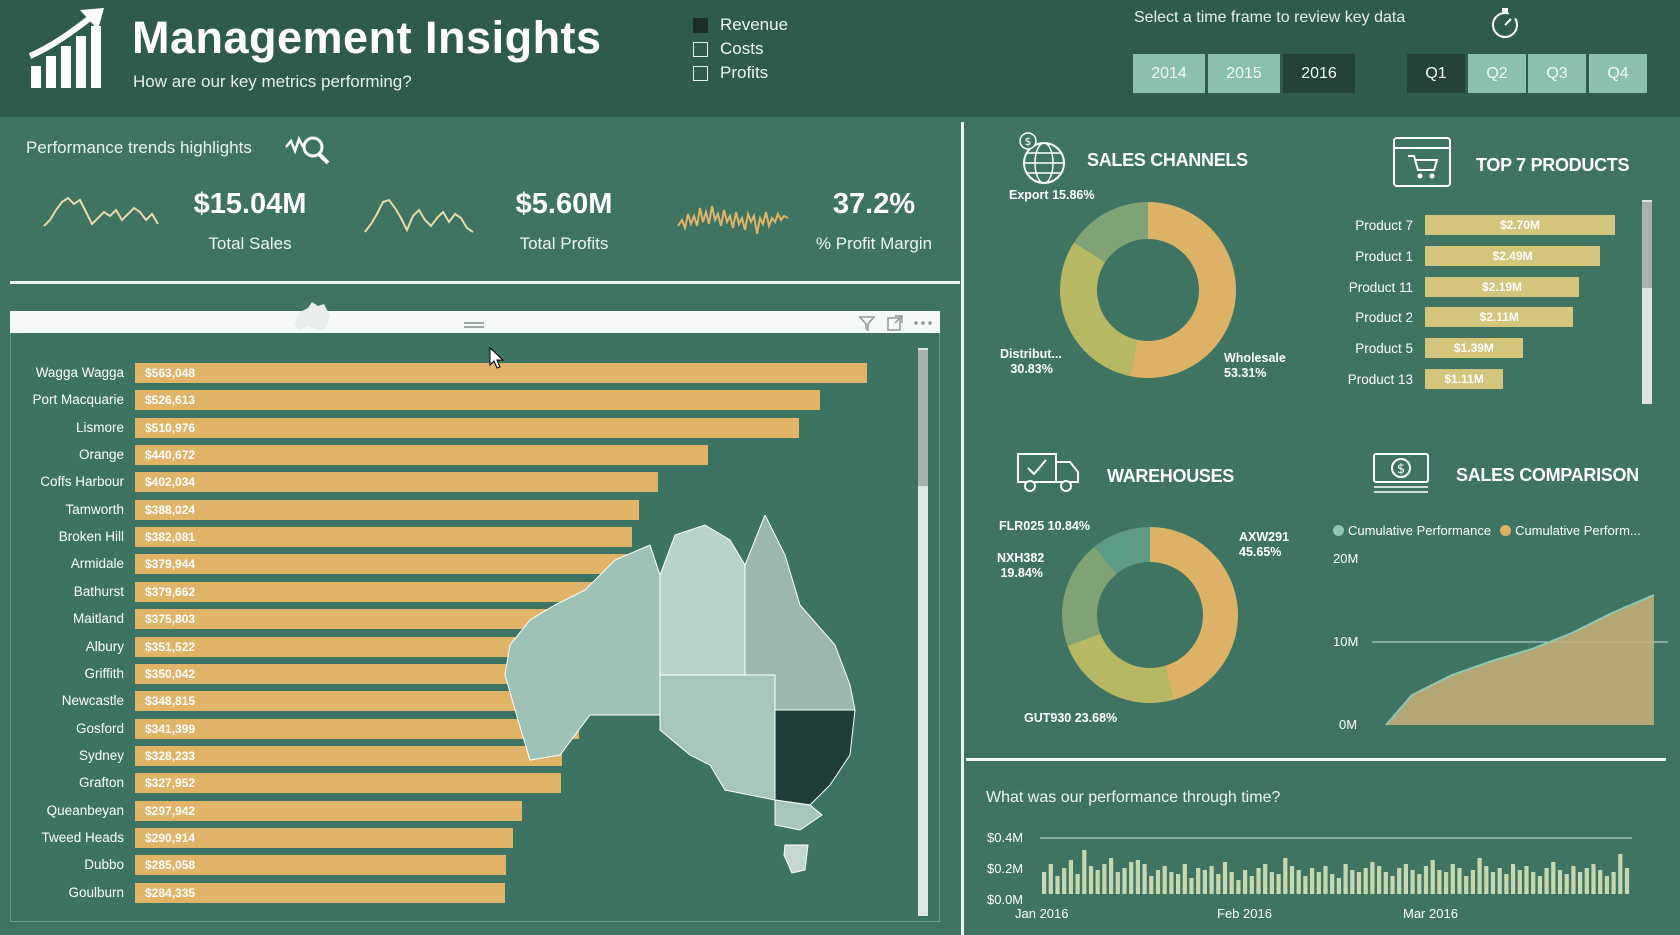 The image size is (1680, 935). I want to click on checkbox-revenue, so click(700, 25).